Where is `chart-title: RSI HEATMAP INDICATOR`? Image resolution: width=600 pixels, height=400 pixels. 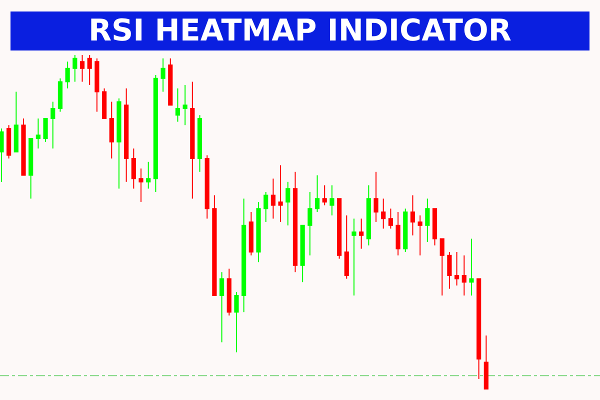
chart-title: RSI HEATMAP INDICATOR is located at coordinates (300, 31).